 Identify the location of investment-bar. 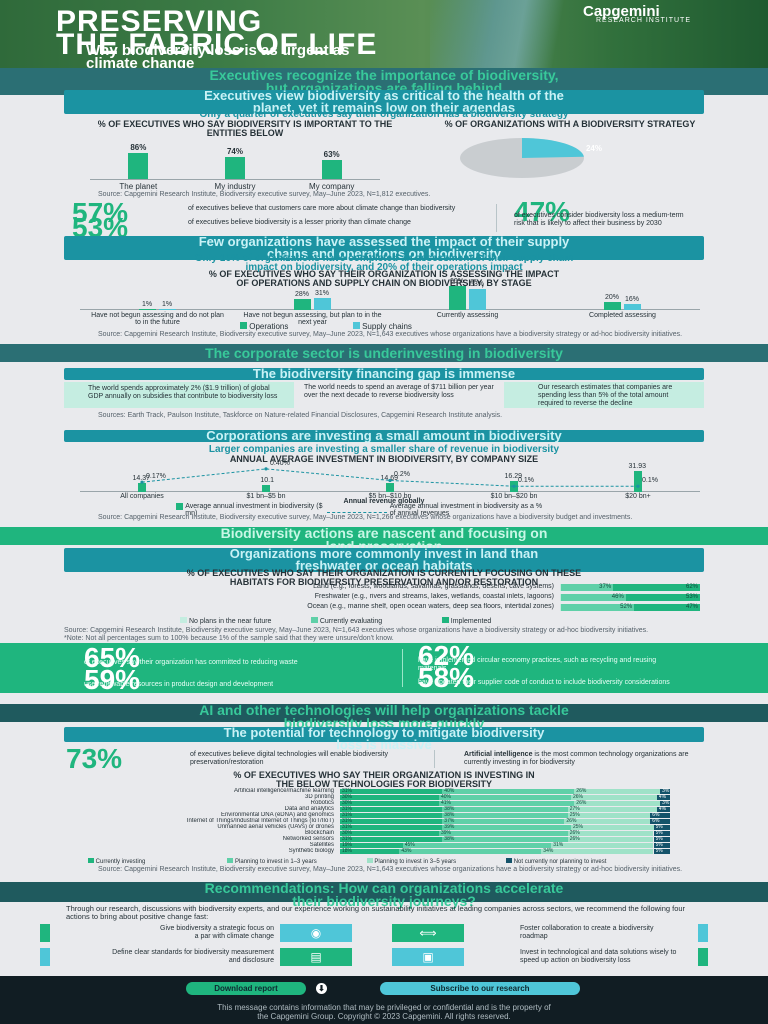
(266, 488).